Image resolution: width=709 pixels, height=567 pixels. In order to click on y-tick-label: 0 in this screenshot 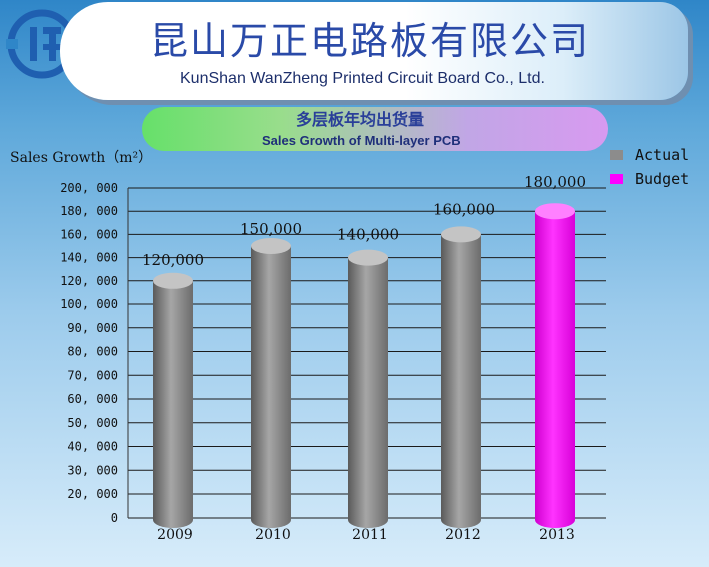, I will do `click(114, 518)`.